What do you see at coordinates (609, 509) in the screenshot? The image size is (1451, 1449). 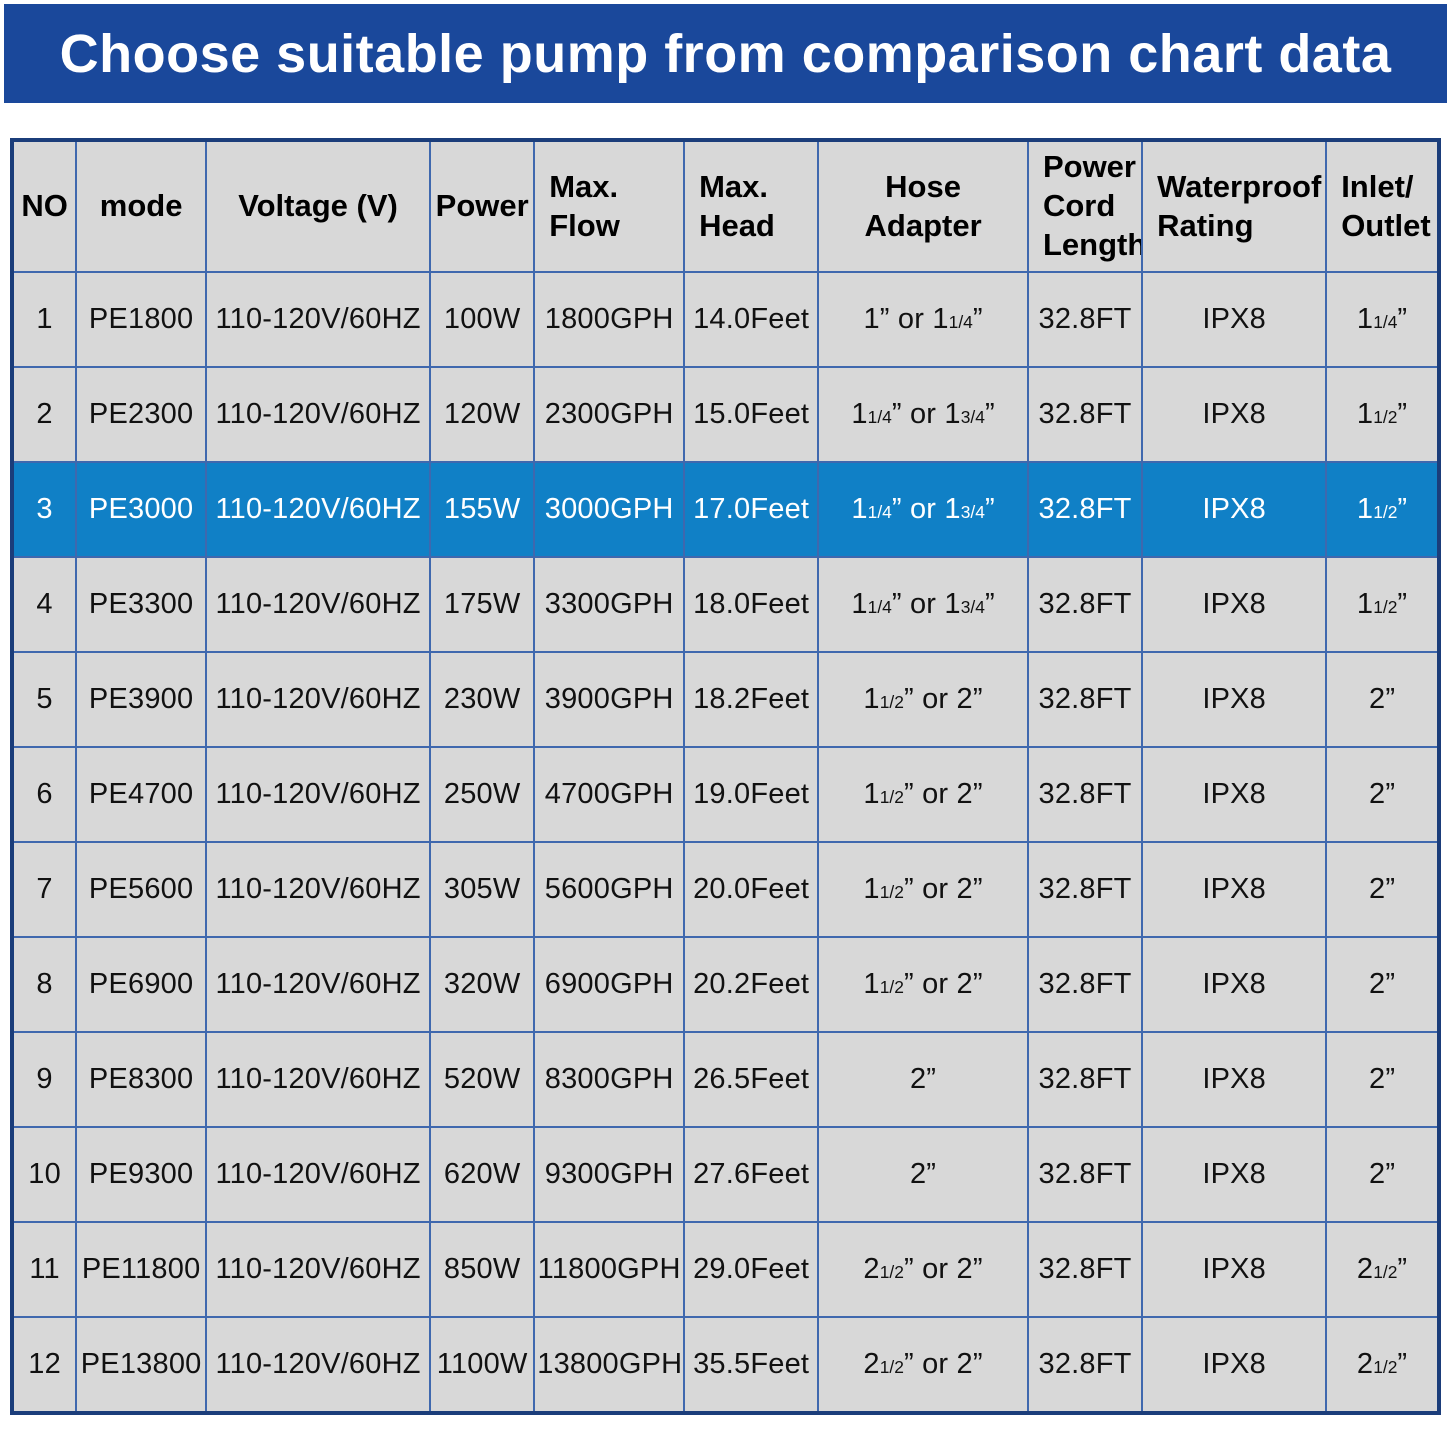 I see `cell-max_flow: 3000GPH` at bounding box center [609, 509].